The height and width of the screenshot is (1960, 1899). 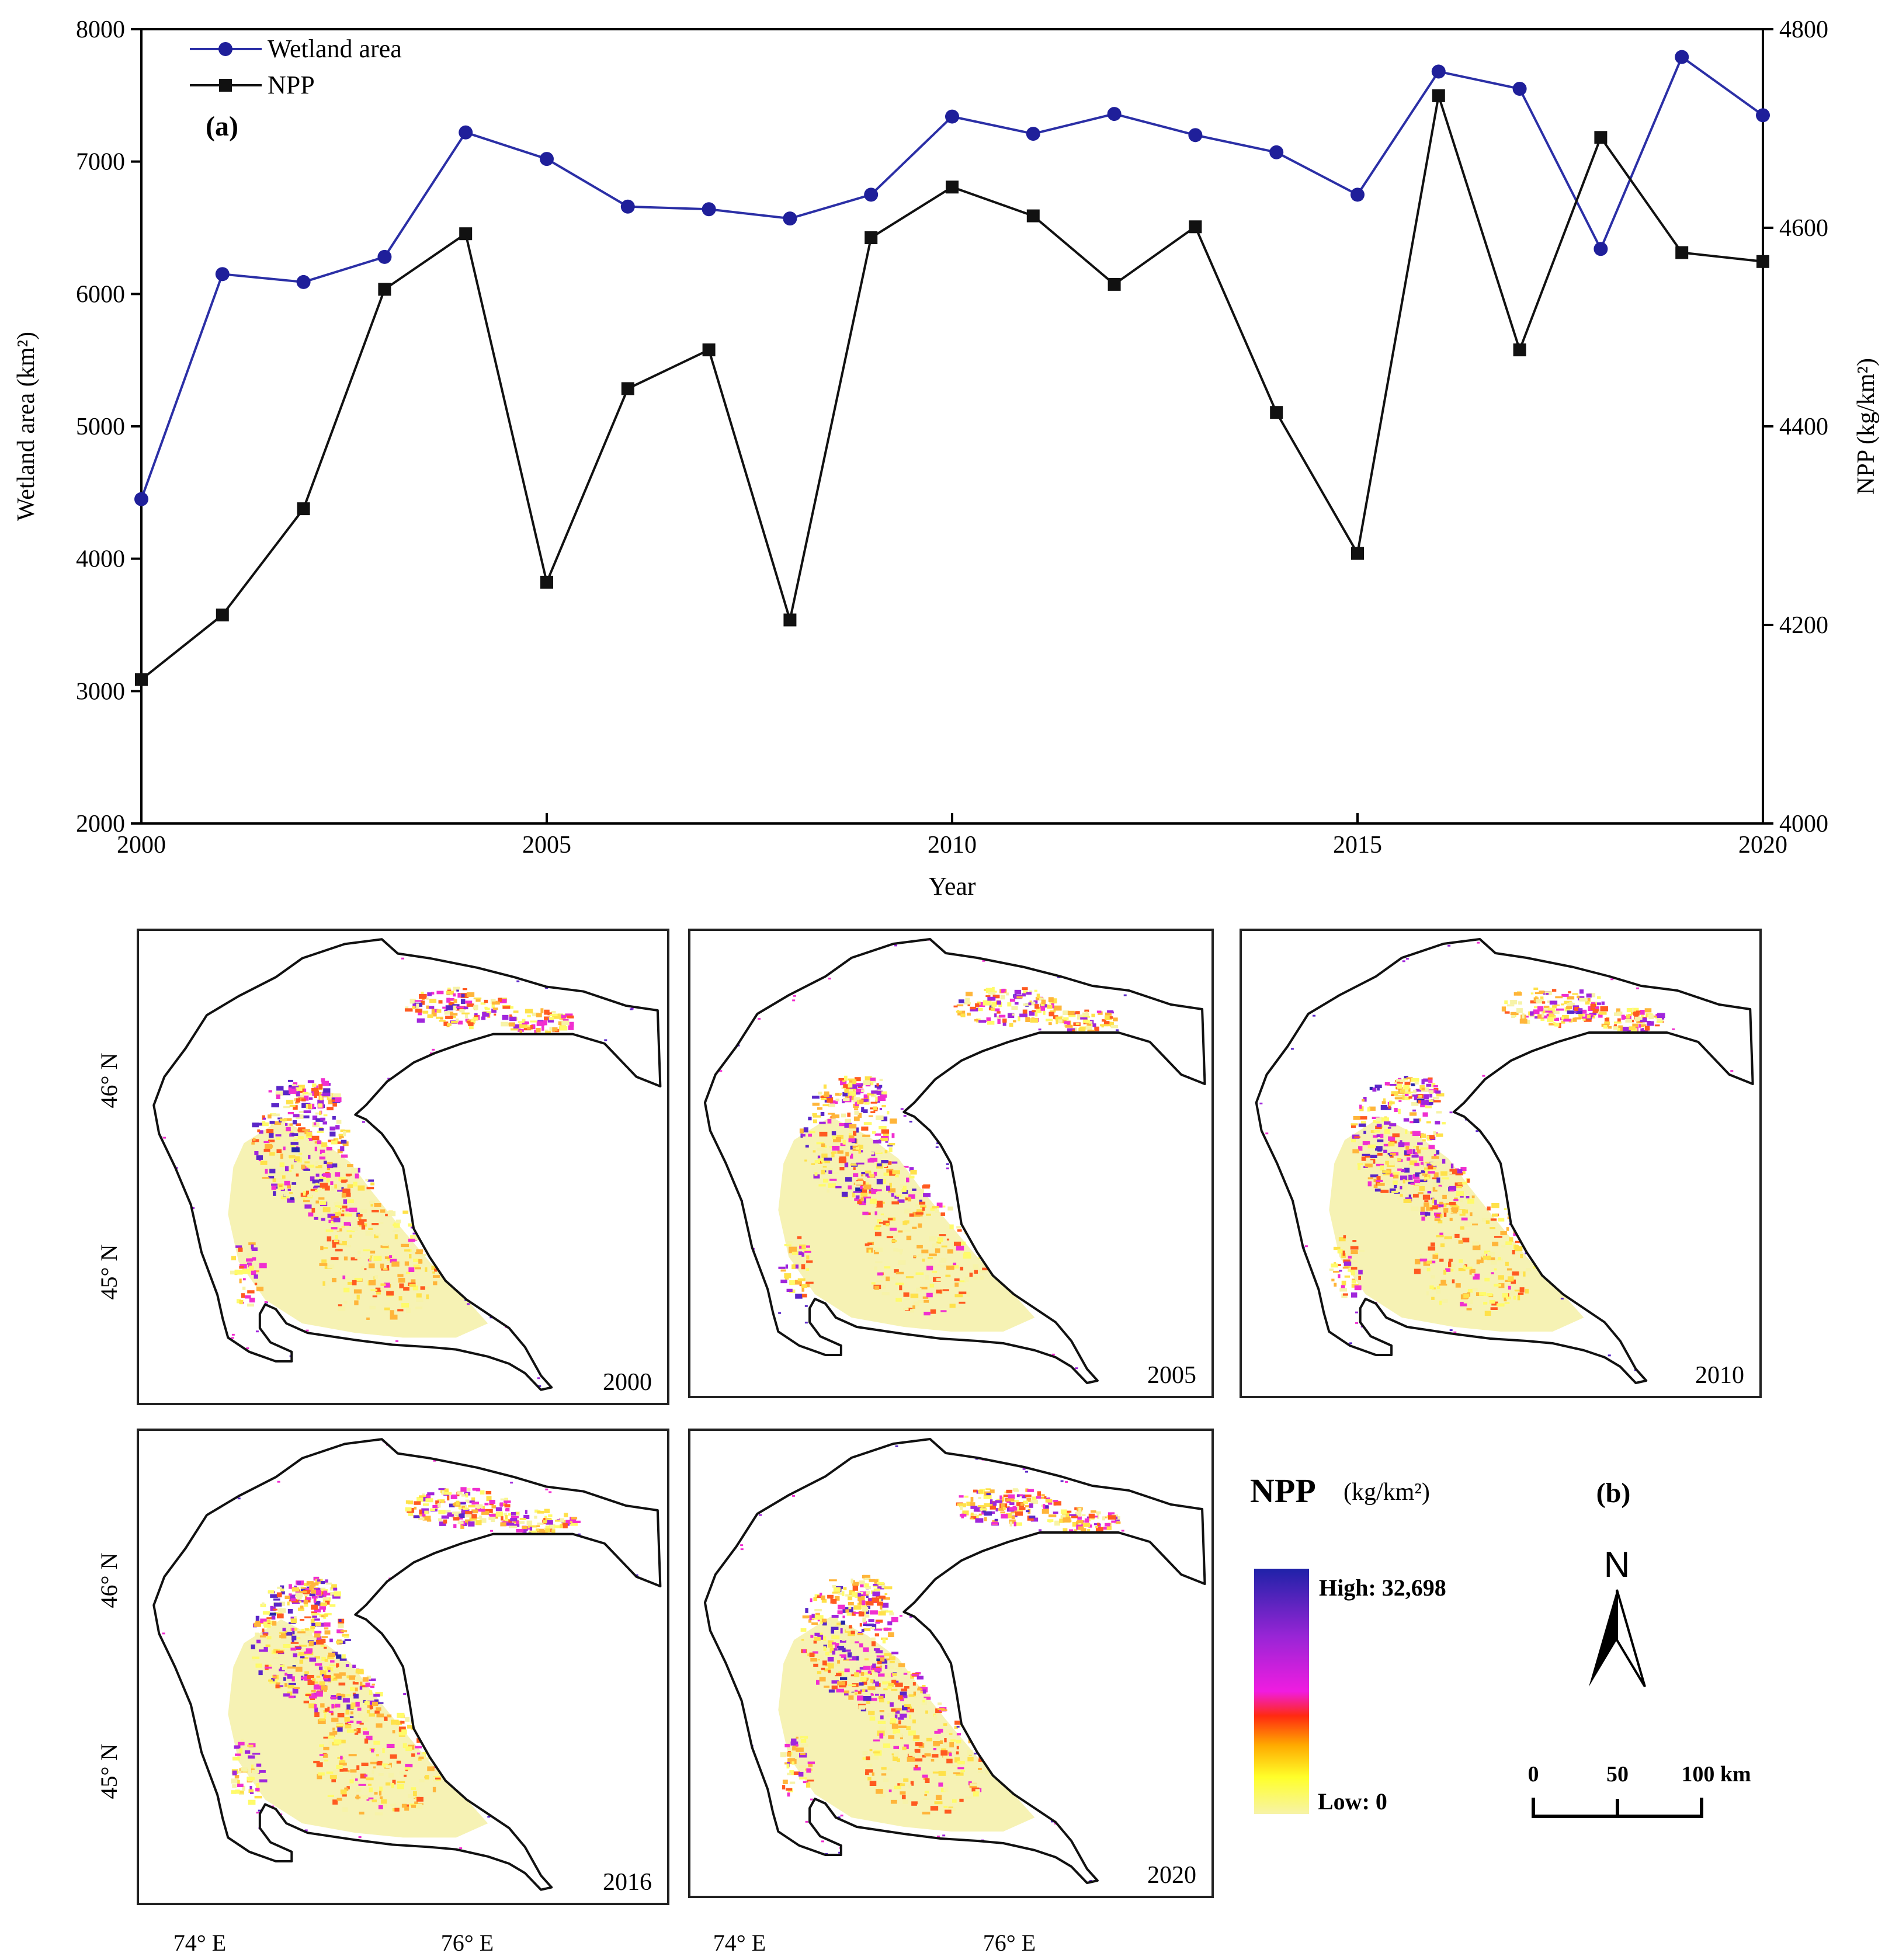 I want to click on npp-map-2000: 2000, so click(x=403, y=1167).